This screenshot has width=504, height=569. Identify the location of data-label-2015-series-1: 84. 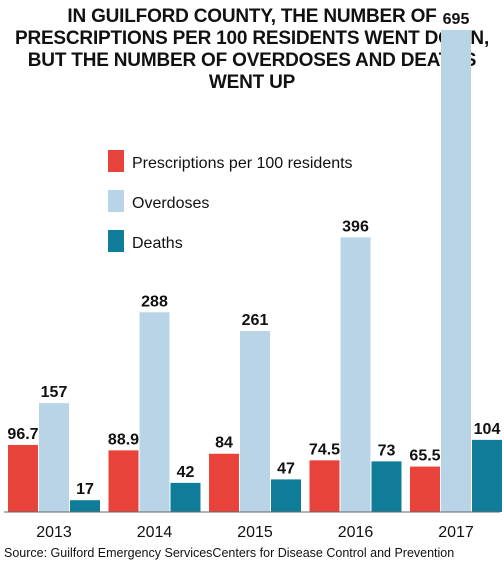
(224, 443).